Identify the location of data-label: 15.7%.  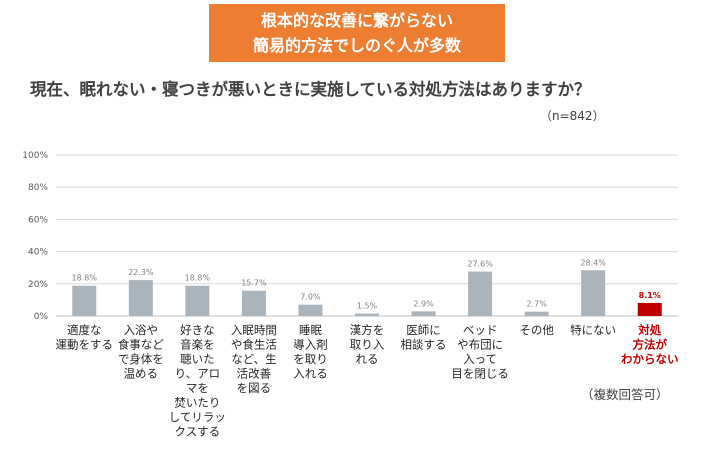
(254, 283).